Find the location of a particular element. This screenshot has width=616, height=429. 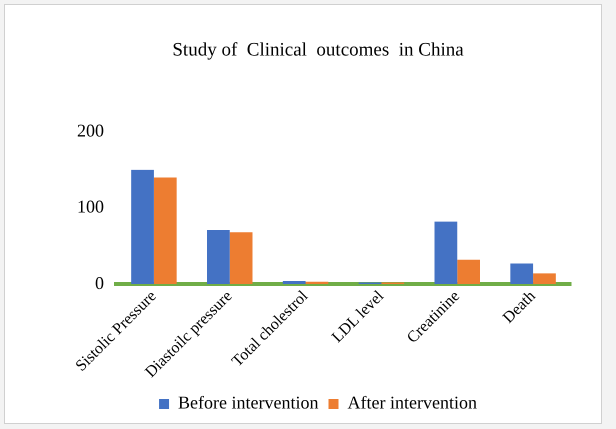

y-tick-label: 0 is located at coordinates (99, 282).